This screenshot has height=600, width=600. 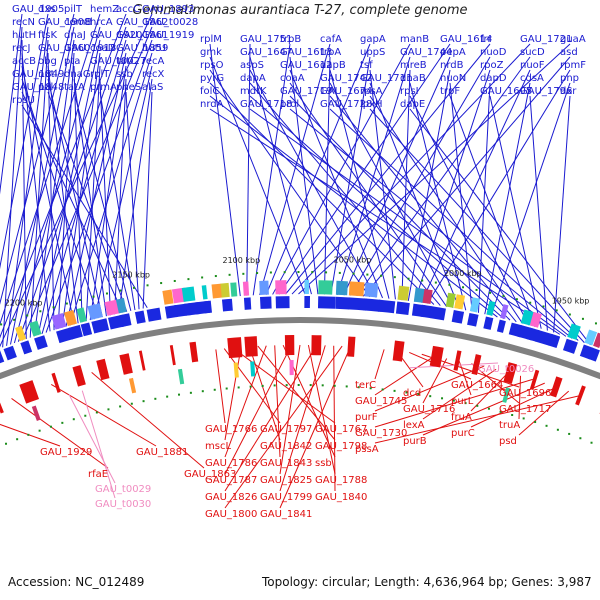 What do you see at coordinates (333, 65) in the screenshot?
I see `gene-label-forward: dapB` at bounding box center [333, 65].